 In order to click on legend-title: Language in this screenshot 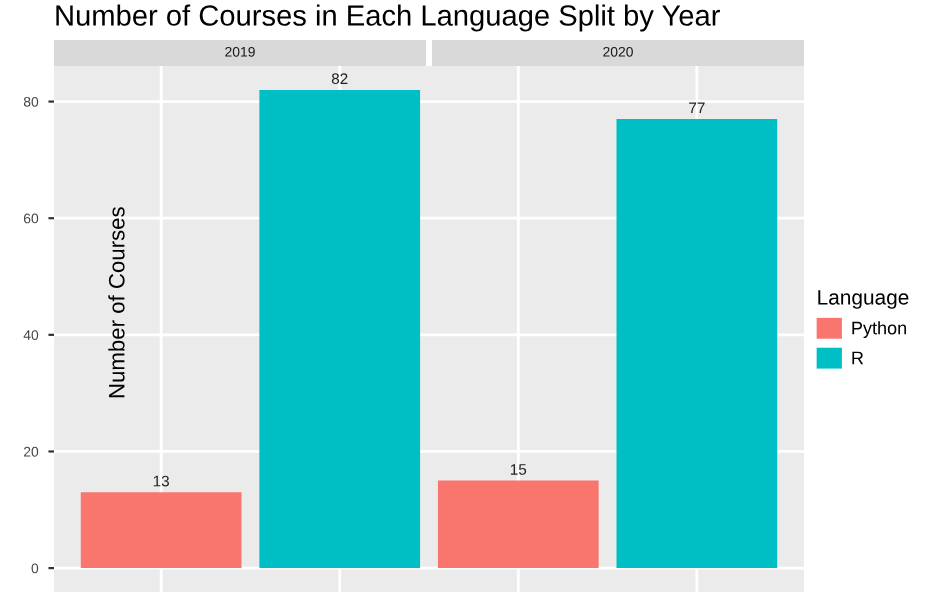, I will do `click(863, 299)`.